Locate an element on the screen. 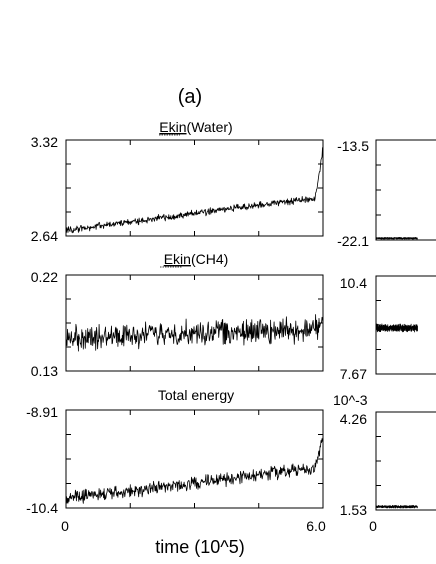 The image size is (436, 564). x-axis-title: time (10^5) is located at coordinates (199, 547).